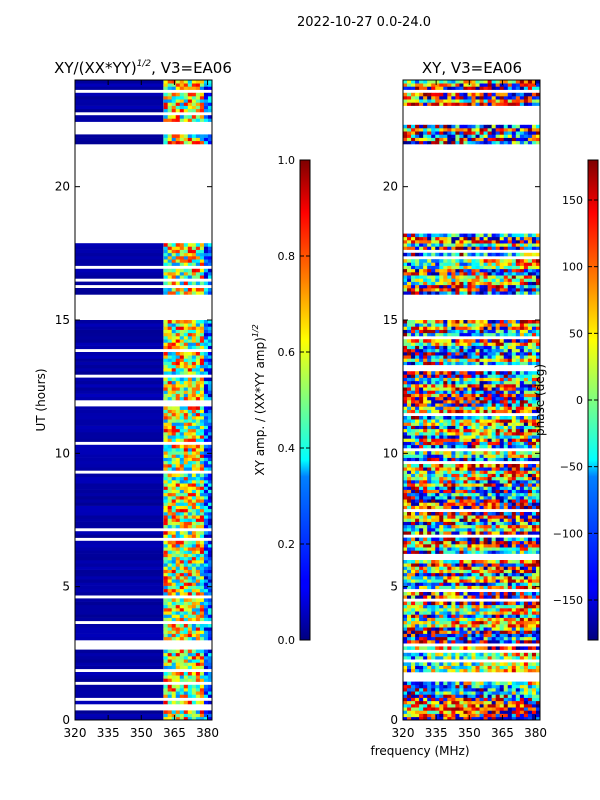 The image size is (600, 800). Describe the element at coordinates (305, 400) in the screenshot. I see `amplitude-colorbar-gradient` at that location.